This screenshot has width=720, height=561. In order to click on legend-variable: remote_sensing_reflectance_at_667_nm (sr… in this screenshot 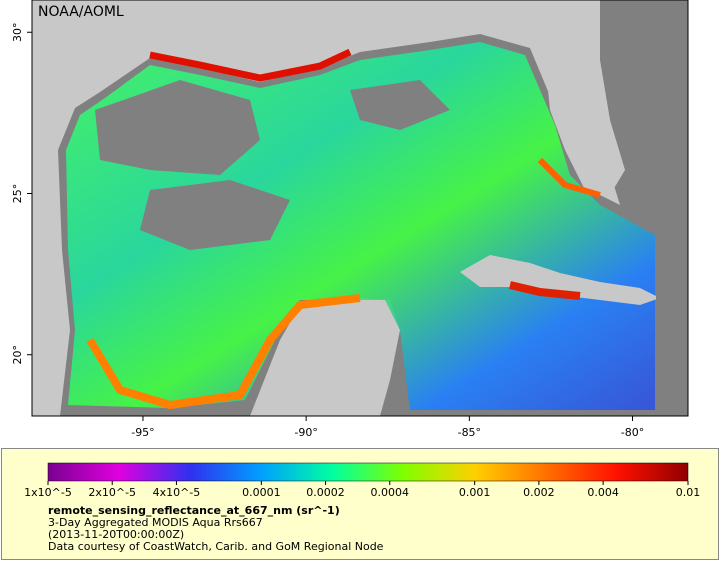, I will do `click(194, 510)`.